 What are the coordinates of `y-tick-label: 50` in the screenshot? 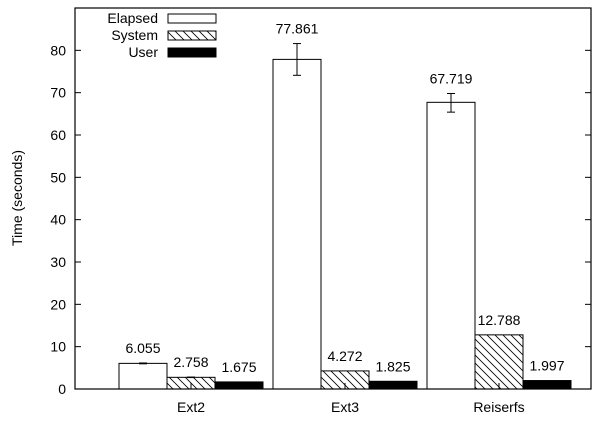 It's located at (58, 177).